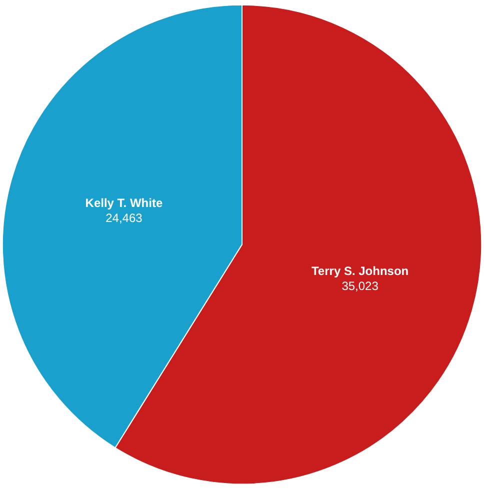 This screenshot has height=489, width=484. What do you see at coordinates (124, 218) in the screenshot?
I see `data-label: 24,463` at bounding box center [124, 218].